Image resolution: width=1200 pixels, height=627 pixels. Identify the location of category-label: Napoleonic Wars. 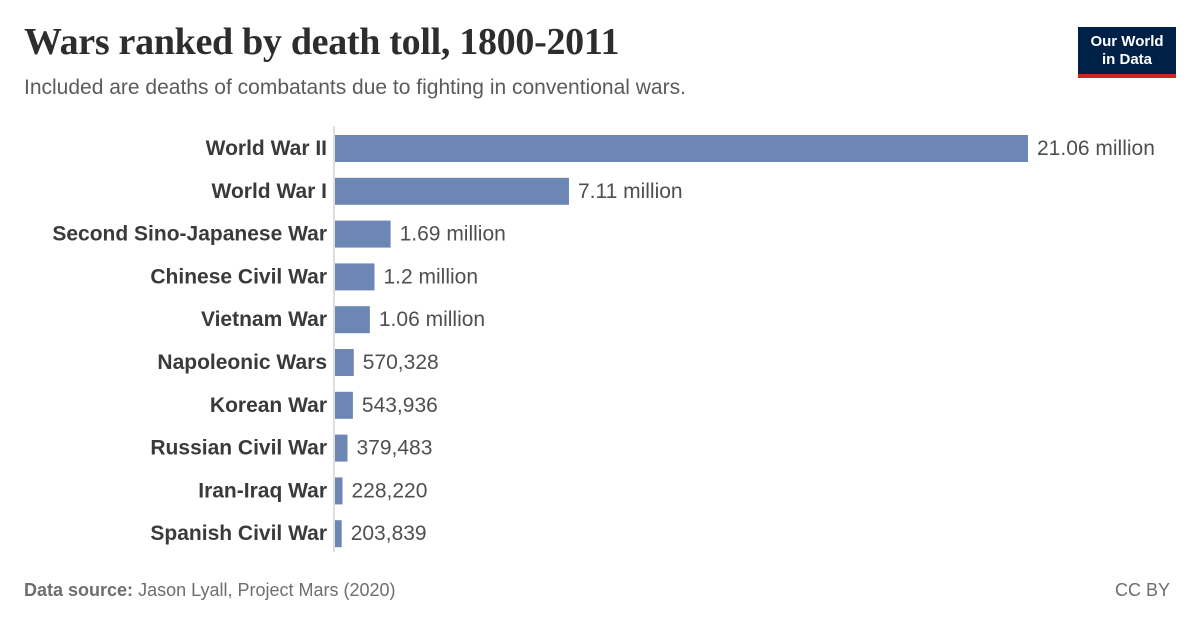
(242, 362).